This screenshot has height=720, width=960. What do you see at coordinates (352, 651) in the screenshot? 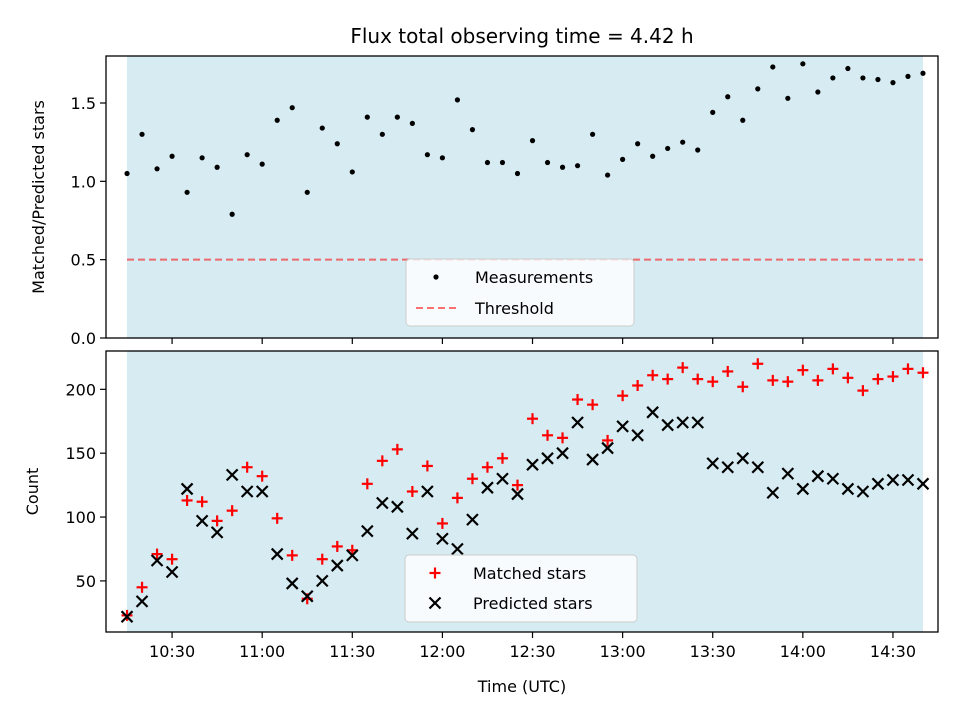
I see `x-tick-label: 11:30` at bounding box center [352, 651].